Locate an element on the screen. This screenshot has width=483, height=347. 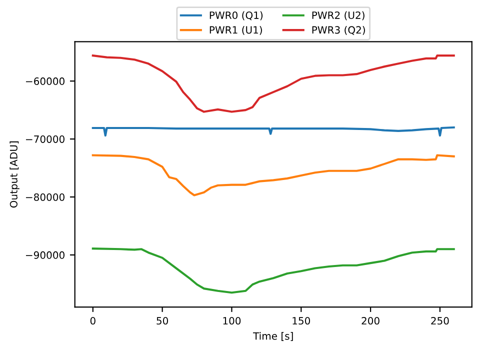
legend-label: PWR3 (Q2) is located at coordinates (338, 30).